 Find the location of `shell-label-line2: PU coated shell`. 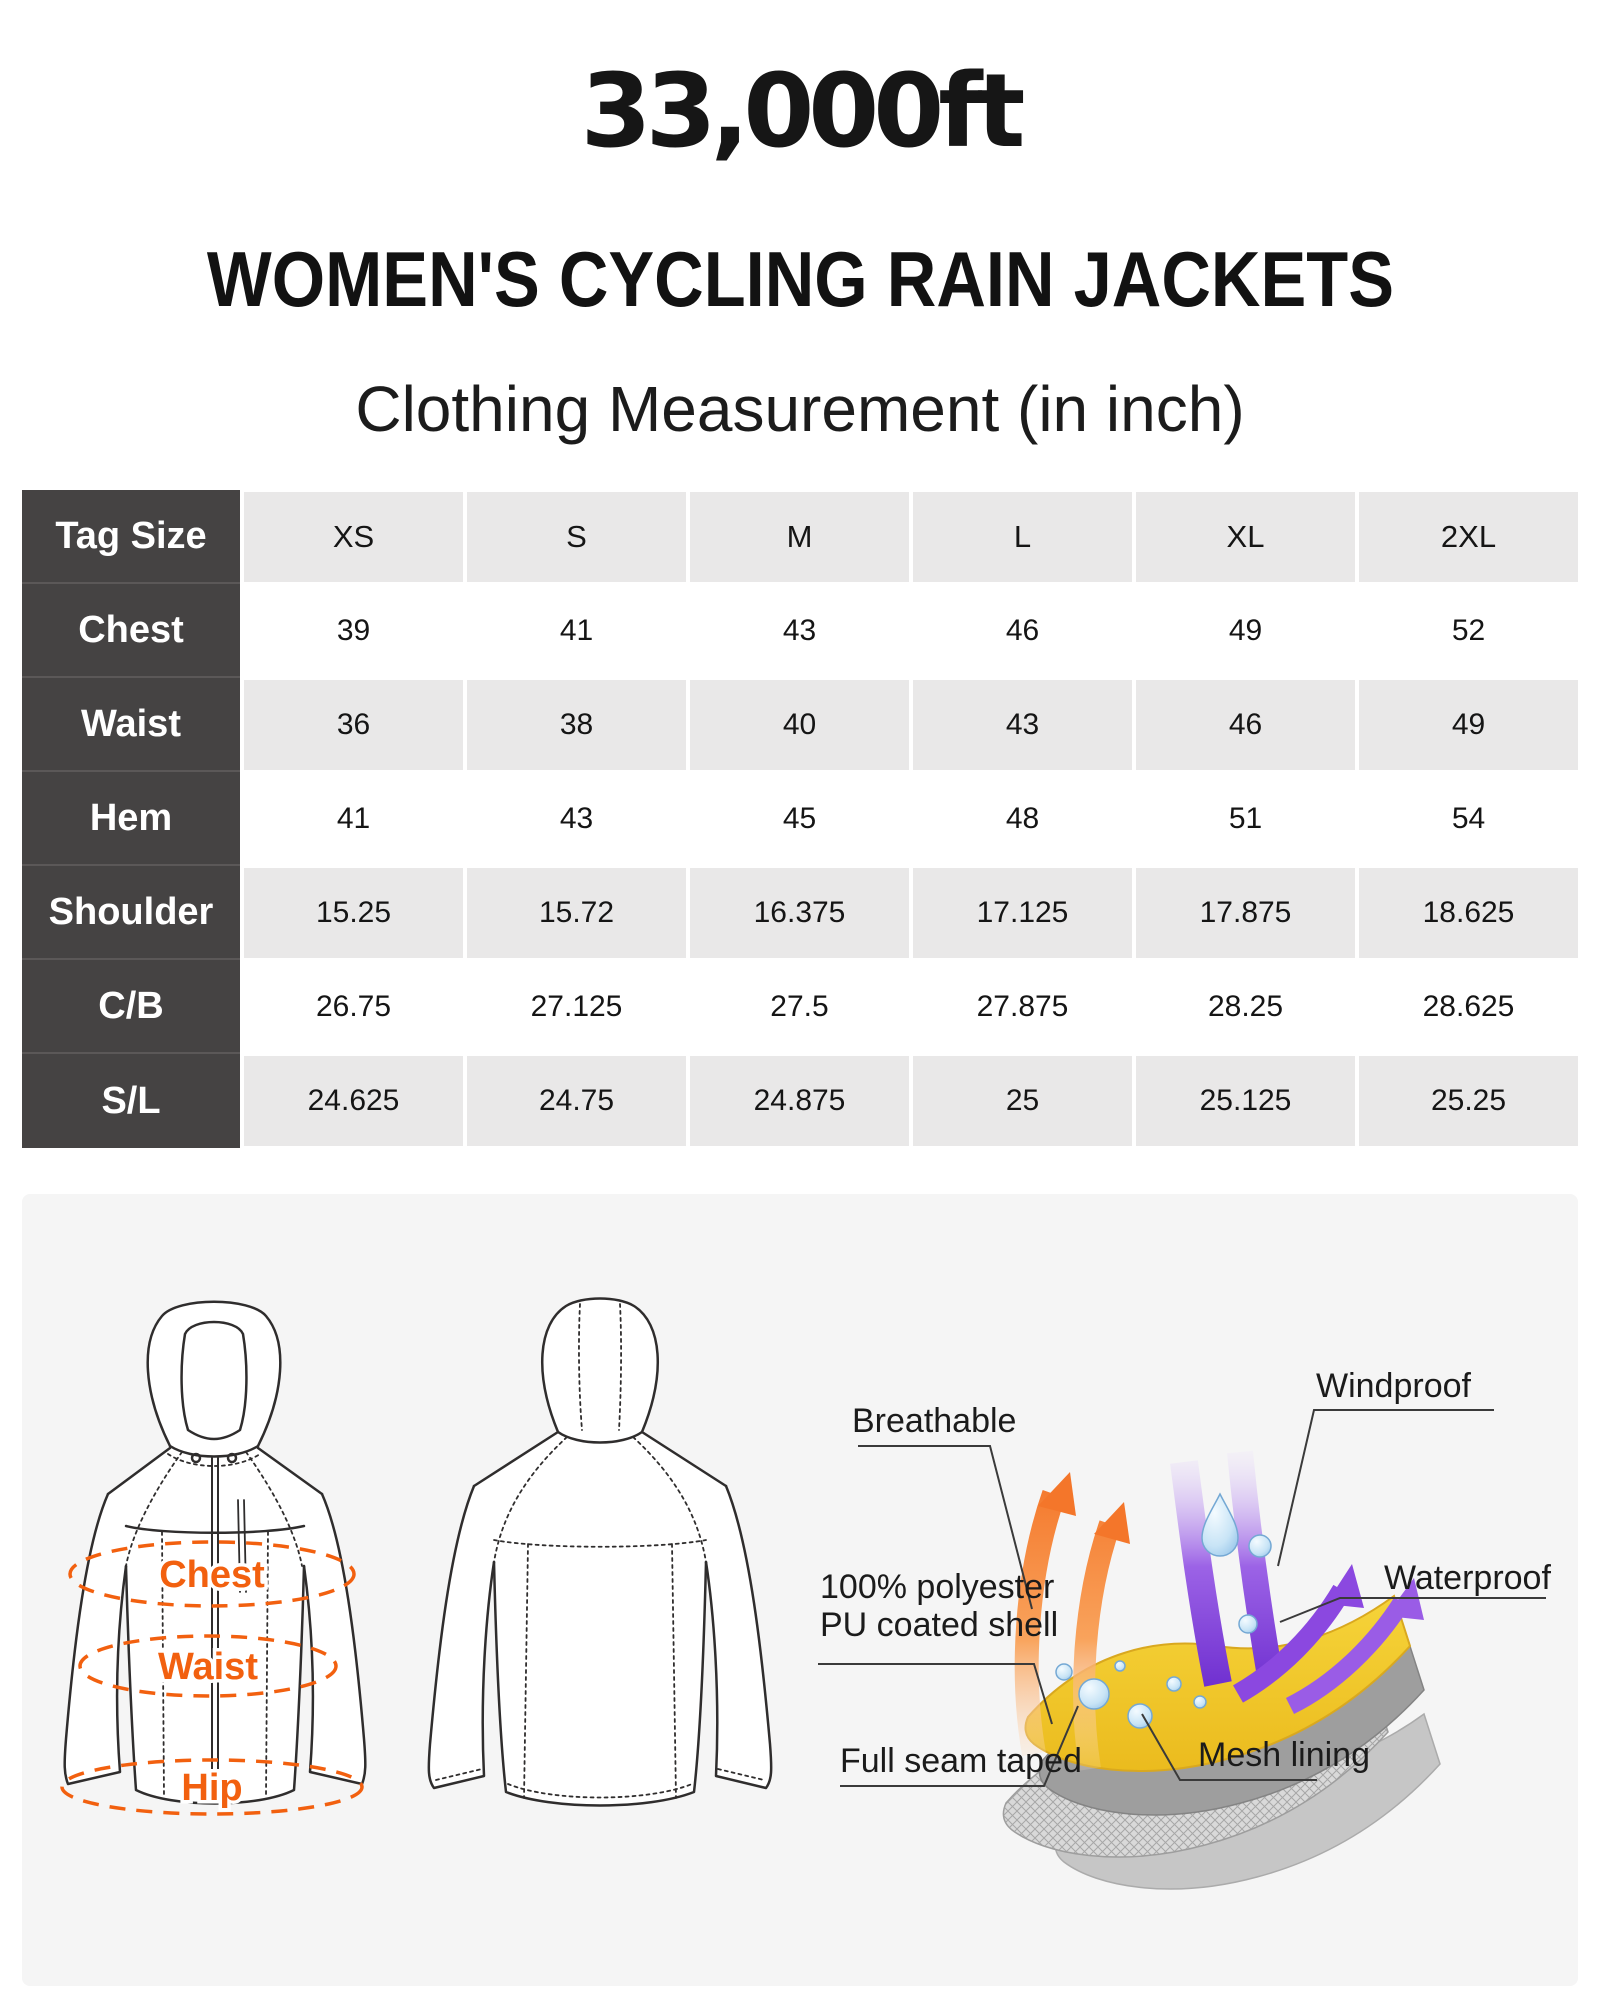

shell-label-line2: PU coated shell is located at coordinates (939, 1625).